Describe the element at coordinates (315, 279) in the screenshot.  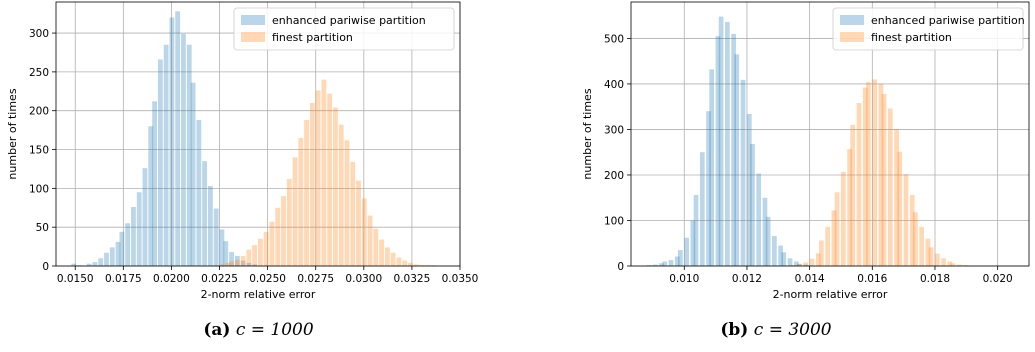
I see `x-tick-label: 0.0275` at that location.